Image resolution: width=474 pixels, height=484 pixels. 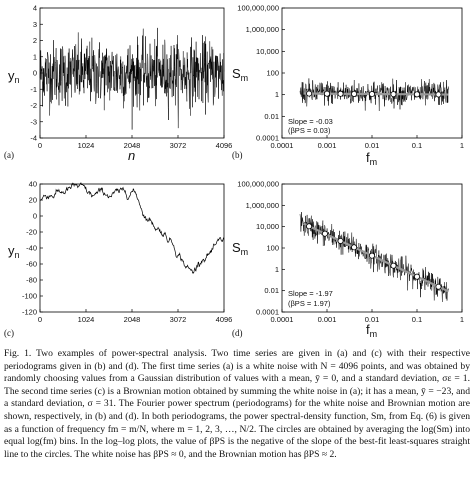 What do you see at coordinates (240, 248) in the screenshot?
I see `panel-d-ylabel: Sm` at bounding box center [240, 248].